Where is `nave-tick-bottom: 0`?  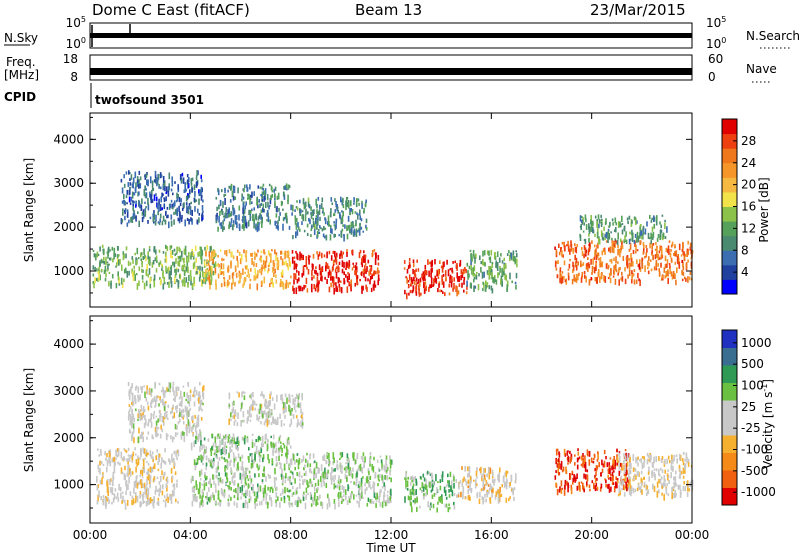
nave-tick-bottom: 0 is located at coordinates (712, 77).